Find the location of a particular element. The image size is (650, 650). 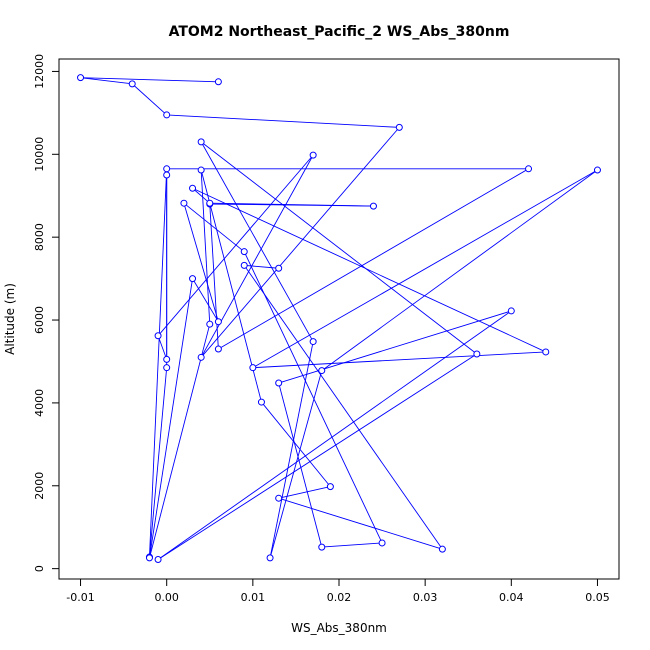

x-tick-label: 0.05 is located at coordinates (597, 597).